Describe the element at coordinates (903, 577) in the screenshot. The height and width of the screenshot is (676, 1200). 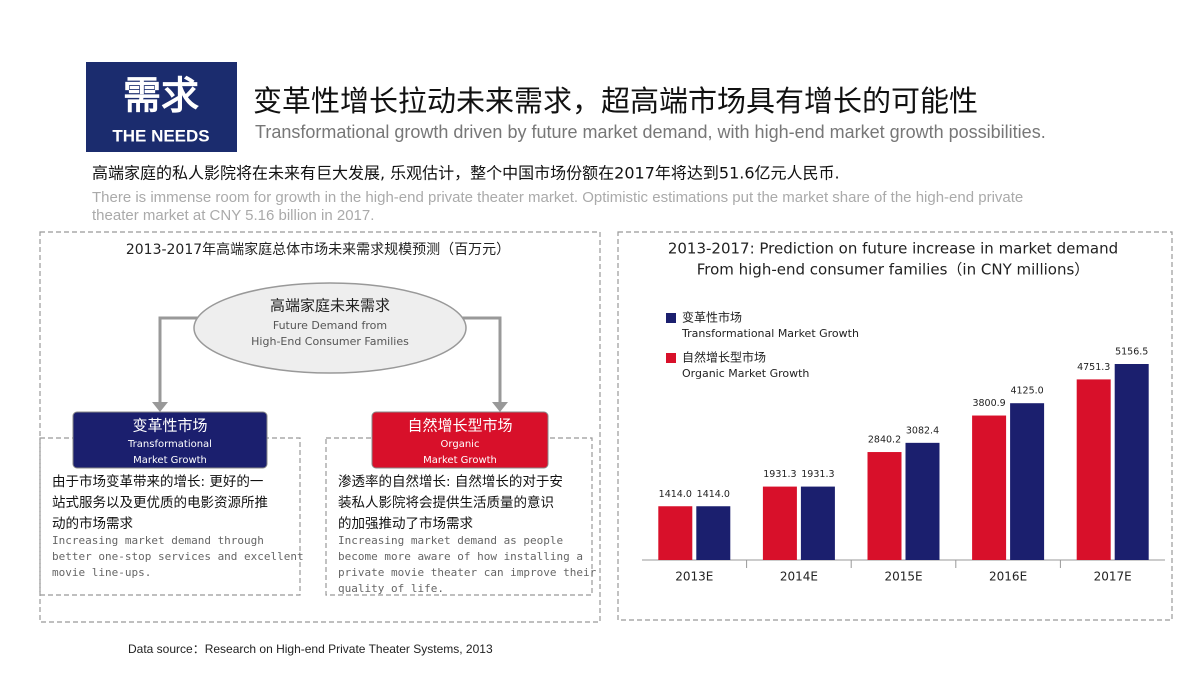
I see `x-tick-label: 2015E` at that location.